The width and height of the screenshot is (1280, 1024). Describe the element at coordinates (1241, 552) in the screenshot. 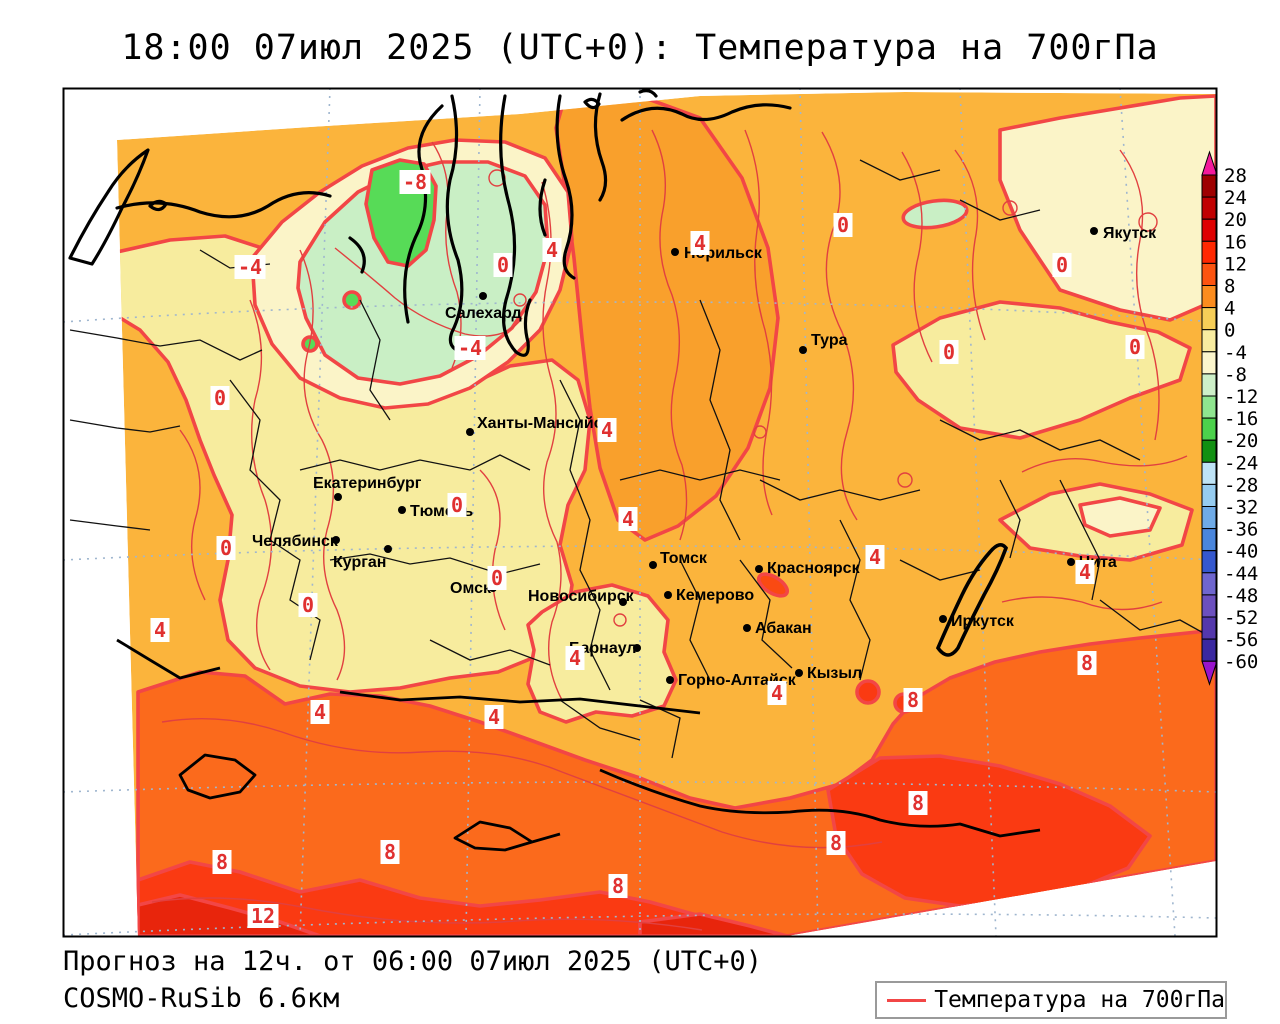

I see `colorbar-tick-label: -40` at that location.